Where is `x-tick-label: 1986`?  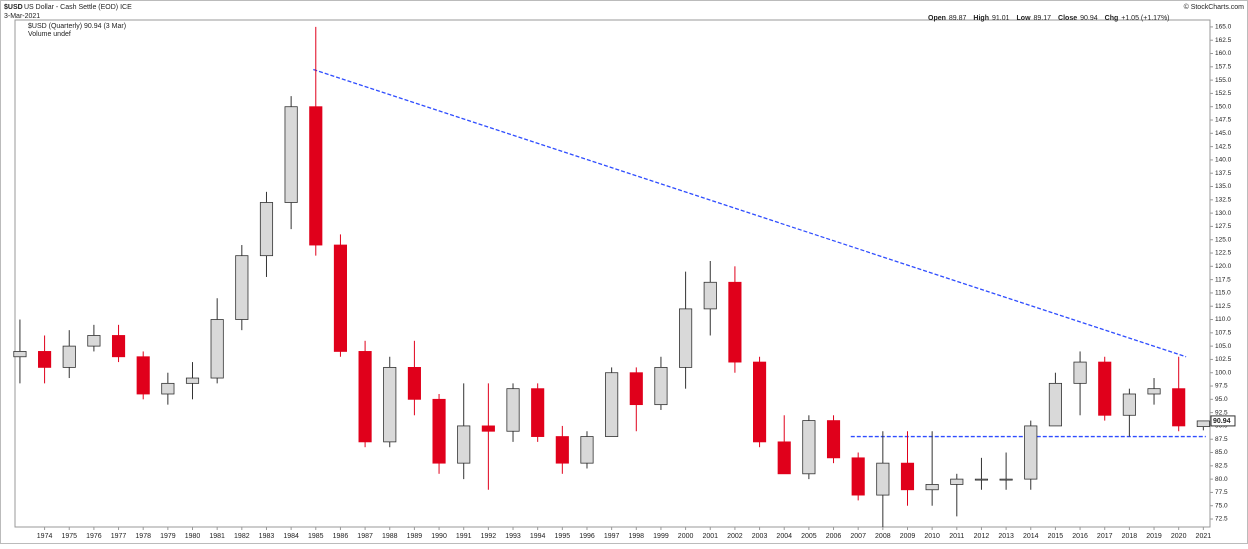 x-tick-label: 1986 is located at coordinates (341, 536).